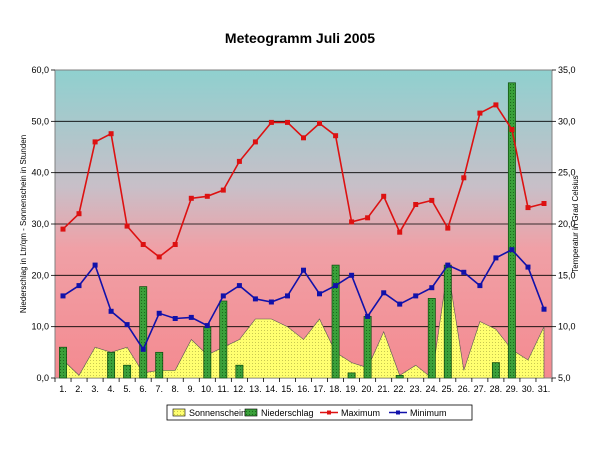 The height and width of the screenshot is (450, 600). I want to click on y-left-tick-label: 40,0, so click(40, 173).